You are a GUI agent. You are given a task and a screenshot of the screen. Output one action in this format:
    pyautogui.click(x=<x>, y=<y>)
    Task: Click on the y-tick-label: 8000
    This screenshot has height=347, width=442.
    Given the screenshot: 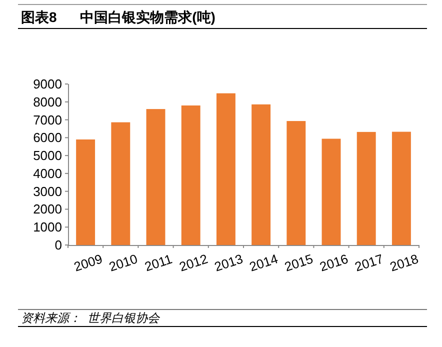 What is the action you would take?
    pyautogui.click(x=47, y=102)
    